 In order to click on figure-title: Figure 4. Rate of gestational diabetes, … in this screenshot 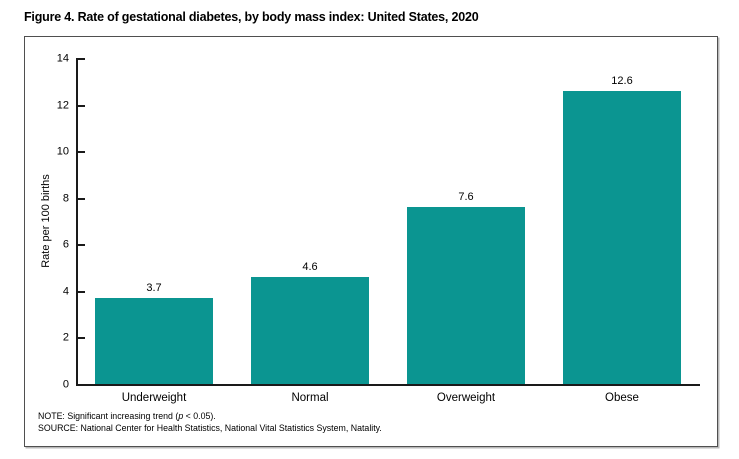, I will do `click(251, 17)`.